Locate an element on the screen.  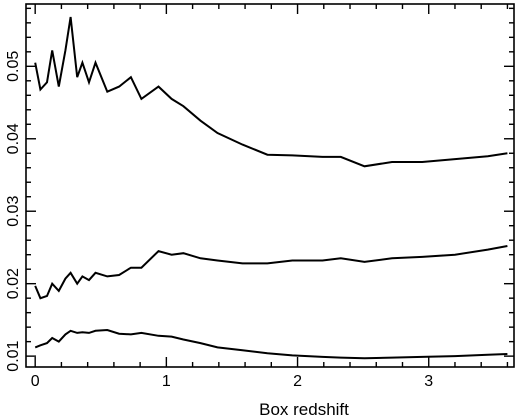
x-tick-label: 0 is located at coordinates (35, 381).